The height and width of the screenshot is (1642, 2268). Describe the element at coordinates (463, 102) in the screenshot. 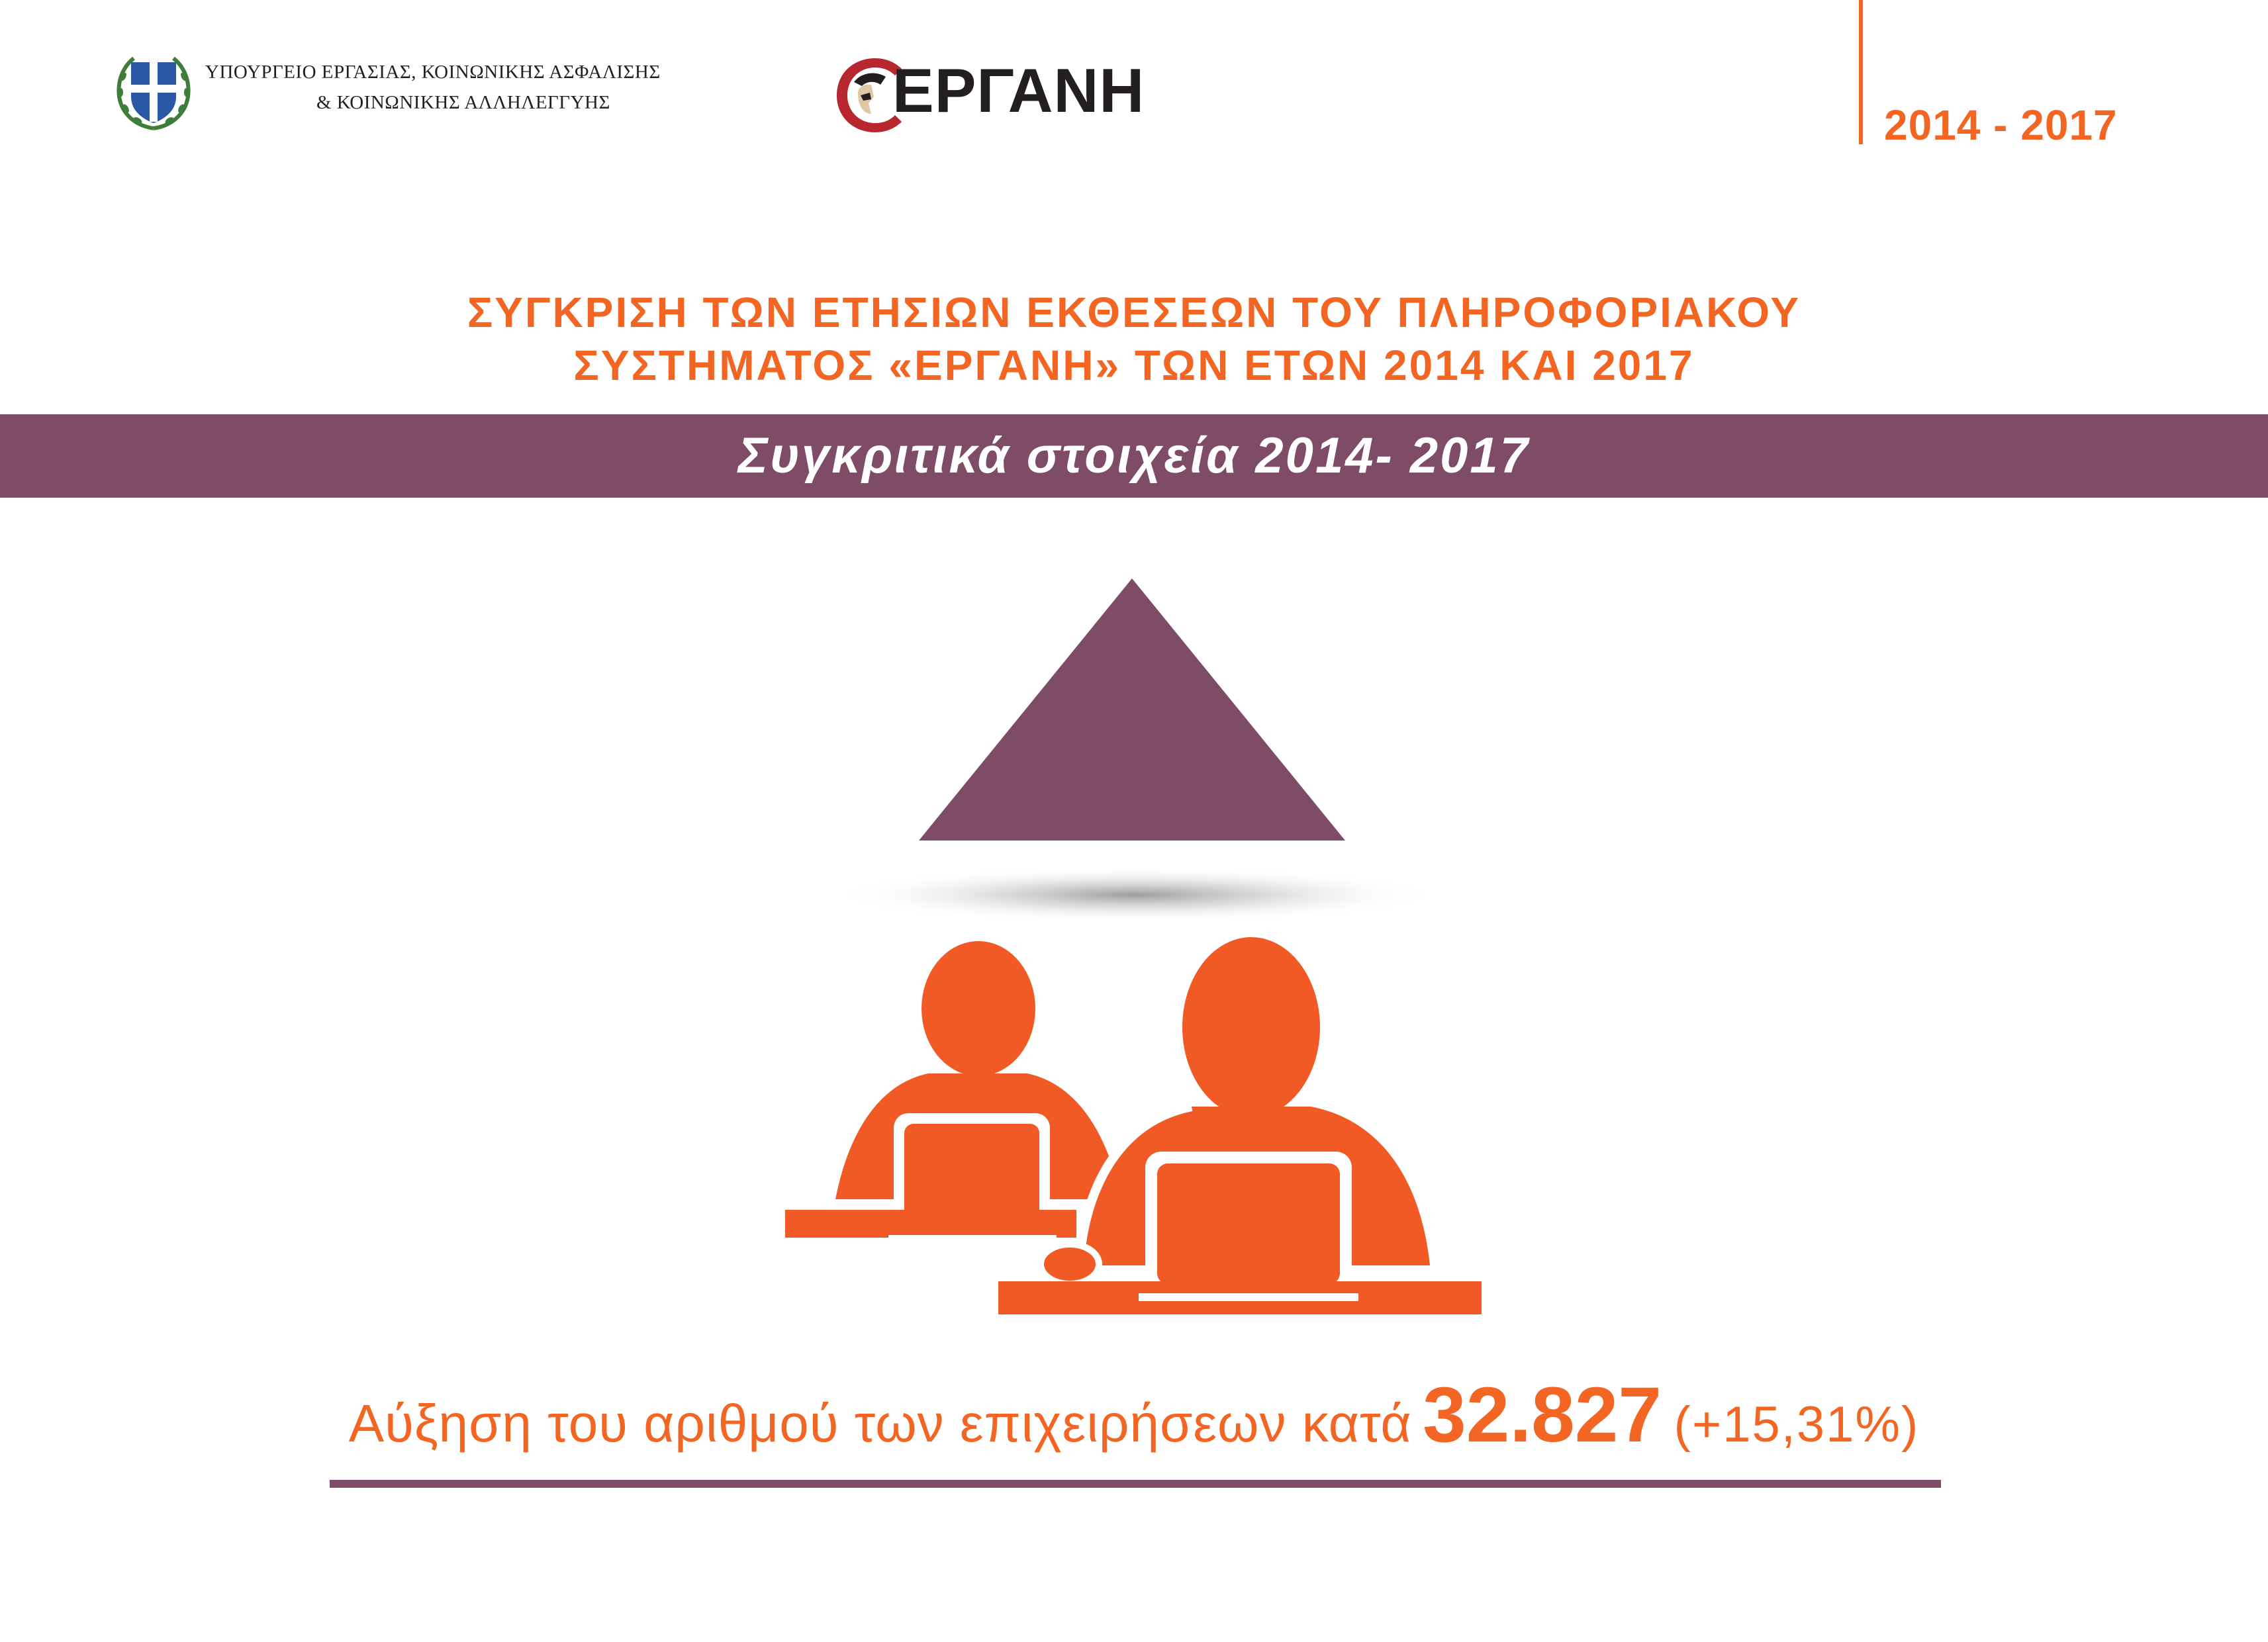

I see `ministry-name-line2: & ΚΟΙΝΩΝΙΚΗΣ ΑΛΛΗΛΕΓΓΥΗΣ` at that location.